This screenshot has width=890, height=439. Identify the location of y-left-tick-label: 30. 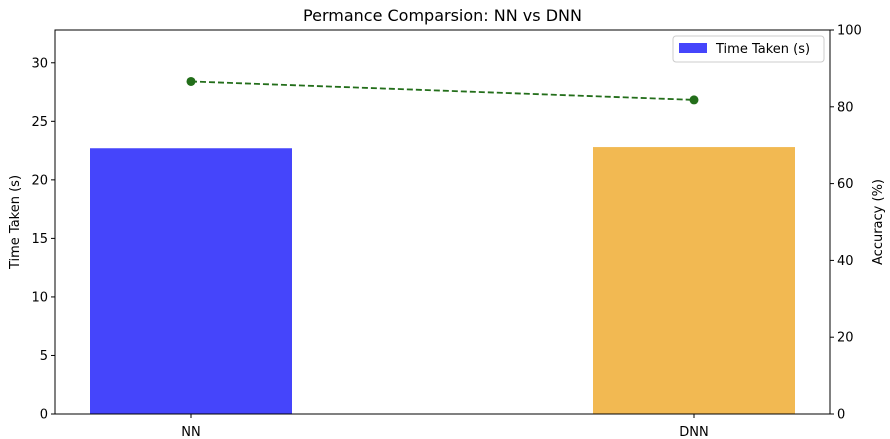
(39, 63).